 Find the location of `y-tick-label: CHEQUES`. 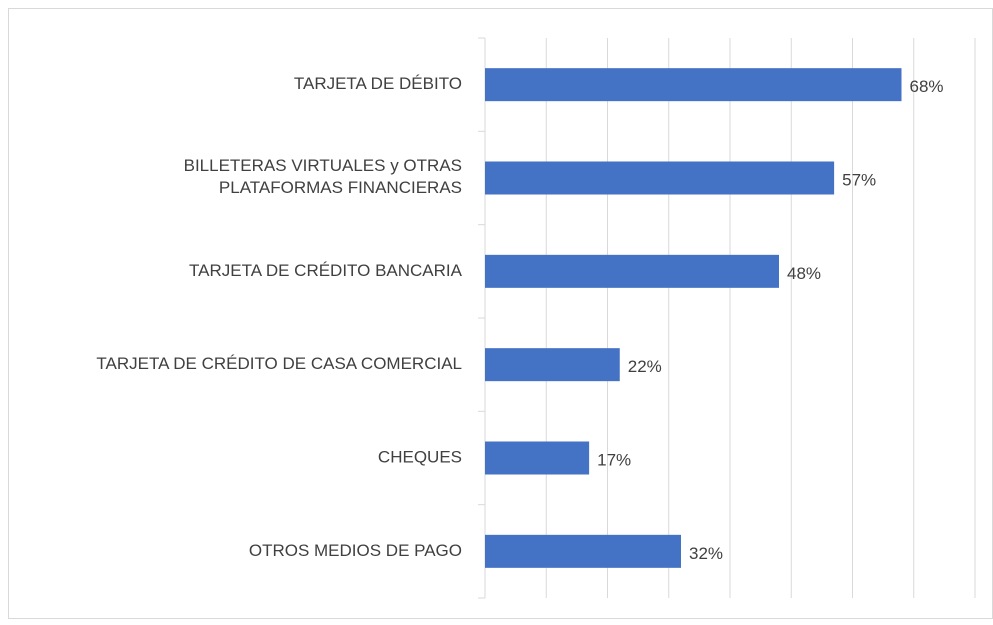

y-tick-label: CHEQUES is located at coordinates (420, 456).